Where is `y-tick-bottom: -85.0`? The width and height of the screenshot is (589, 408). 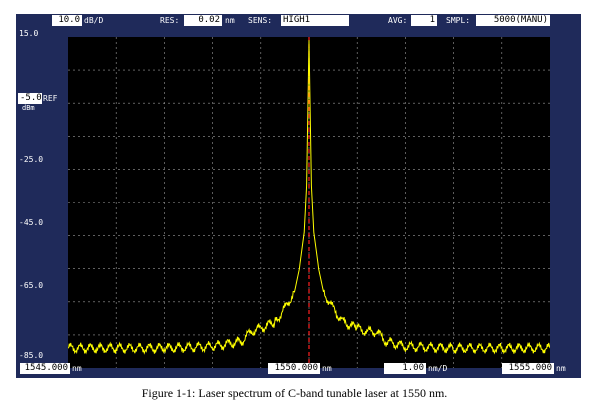
y-tick-bottom: -85.0 is located at coordinates (31, 355).